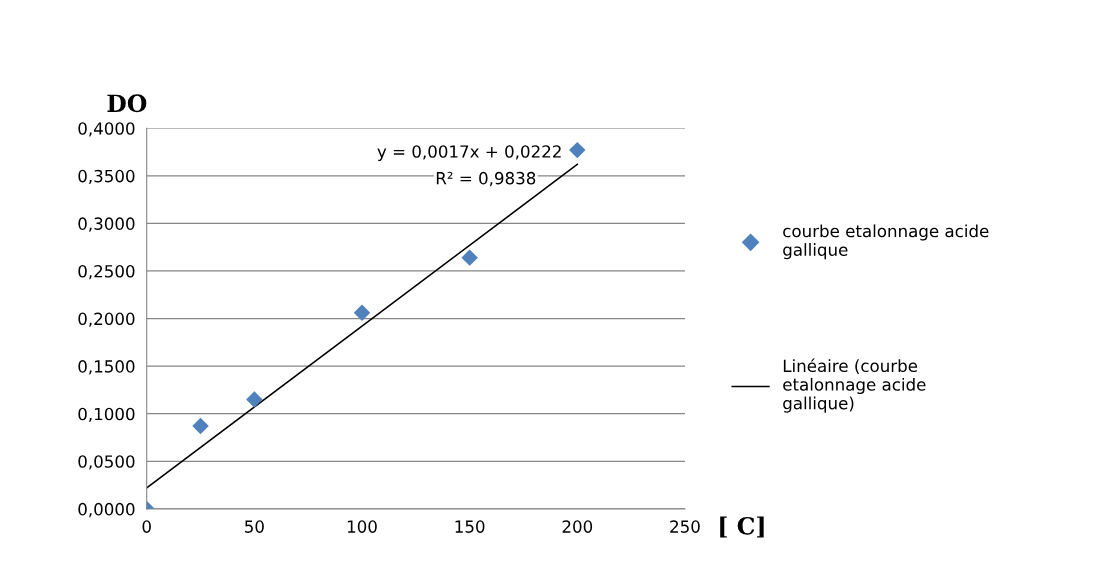  Describe the element at coordinates (127, 103) in the screenshot. I see `y-axis-title: DO` at that location.